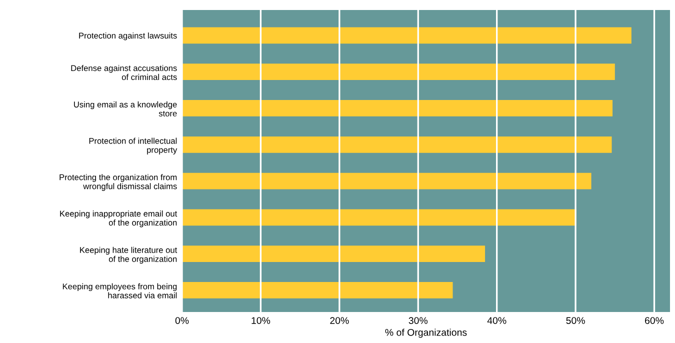  I want to click on x-tick-label: 30%, so click(418, 320).